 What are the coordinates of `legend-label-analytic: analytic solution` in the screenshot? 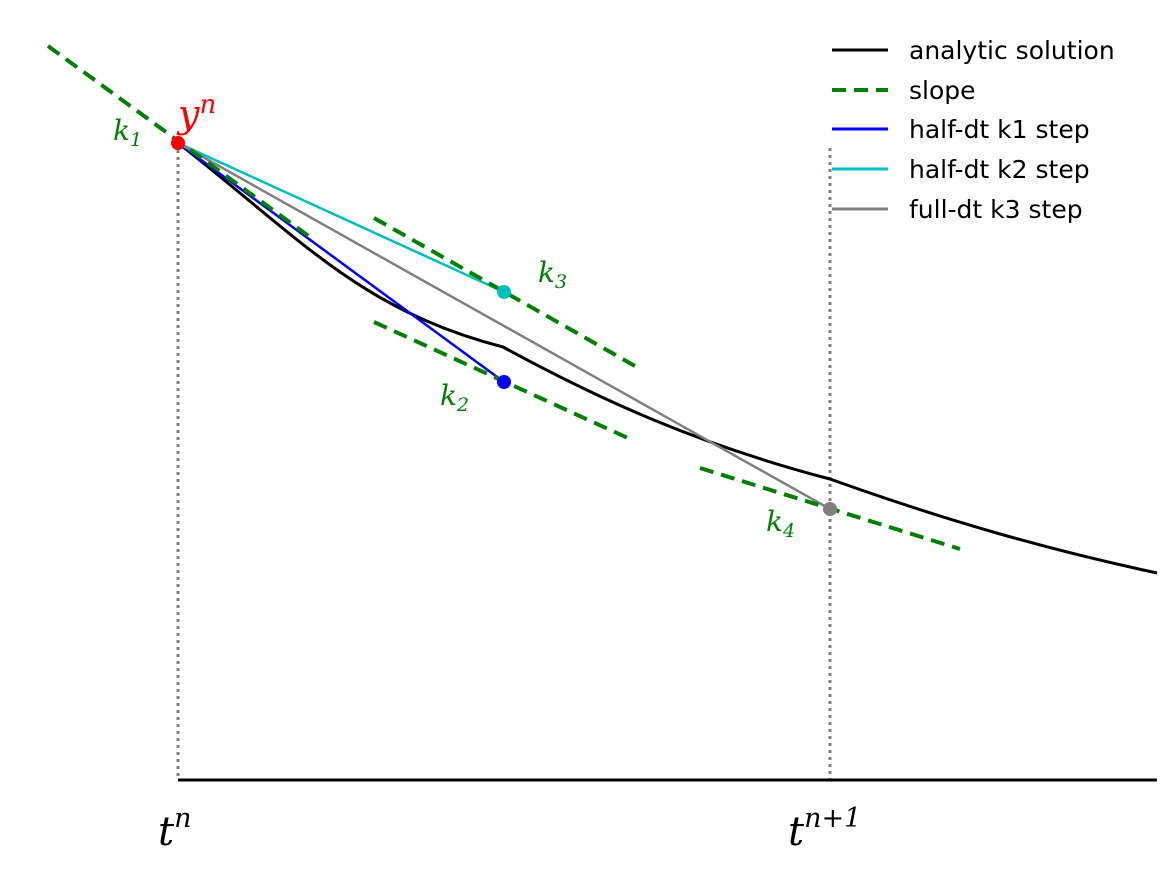 It's located at (1012, 50).